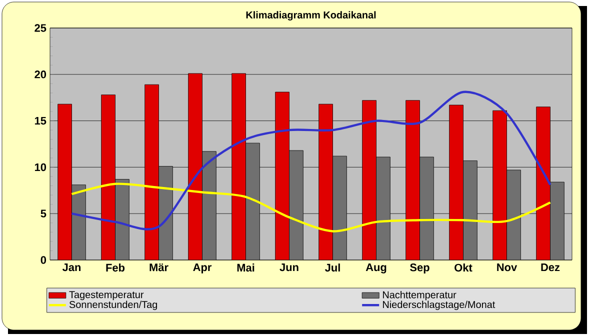  I want to click on x-tick-label: Mai, so click(245, 268).